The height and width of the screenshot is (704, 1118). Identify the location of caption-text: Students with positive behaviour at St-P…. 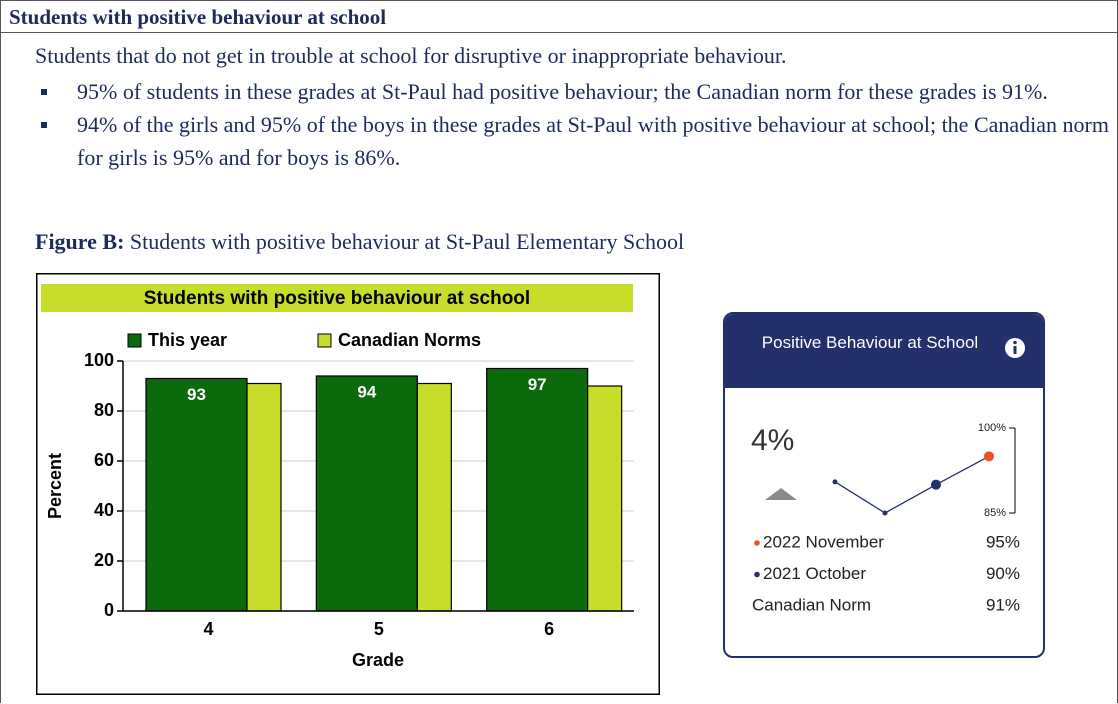
(407, 241).